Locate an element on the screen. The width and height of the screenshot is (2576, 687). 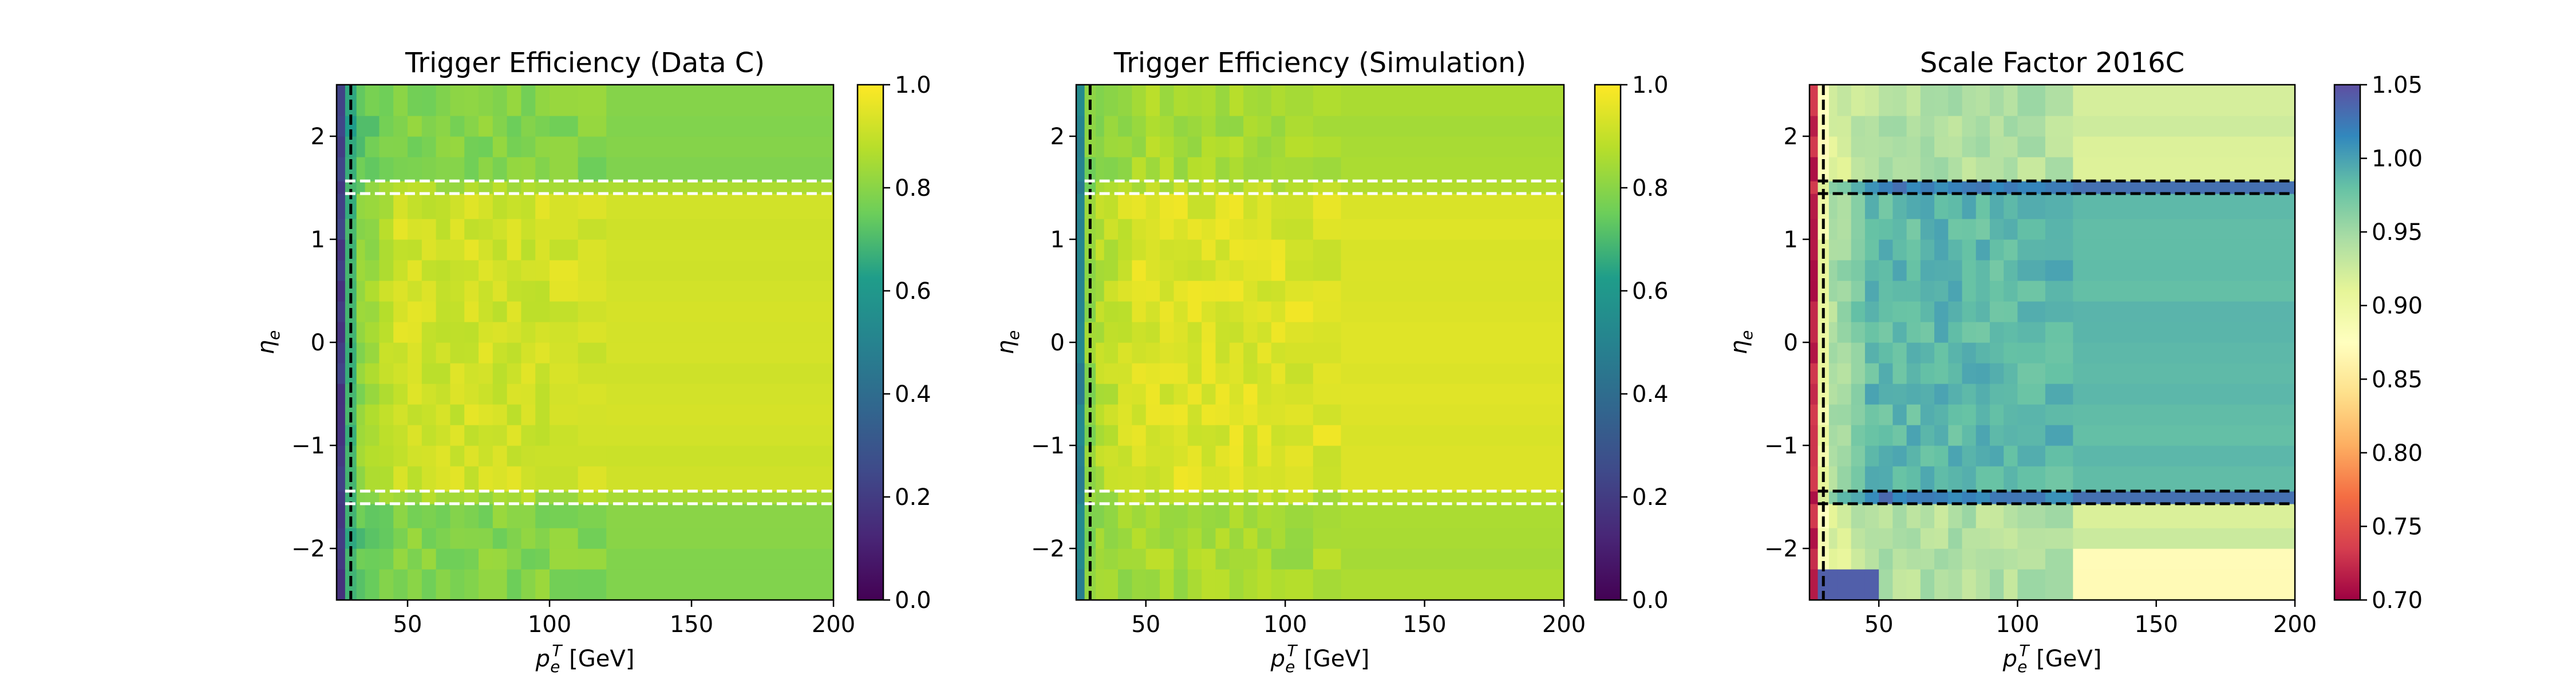
colorbar: 0.70 0.75 0.80 0.85 0.90 0.95 1.00 1.05 is located at coordinates (2378, 343).